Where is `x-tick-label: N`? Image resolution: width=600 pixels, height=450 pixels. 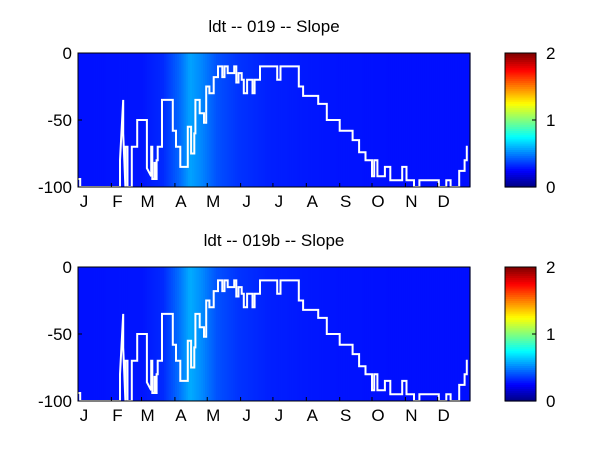
x-tick-label: N is located at coordinates (411, 201).